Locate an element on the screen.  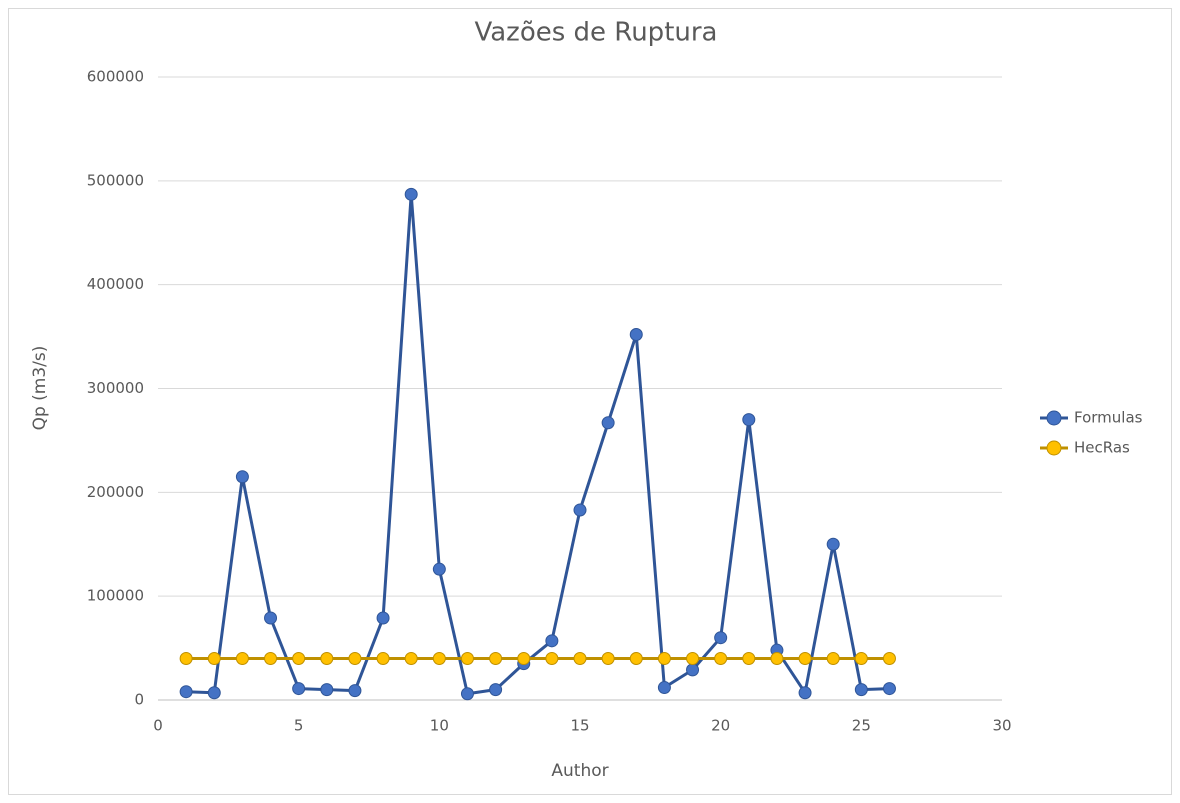
x-tick-label: 10 is located at coordinates (439, 726).